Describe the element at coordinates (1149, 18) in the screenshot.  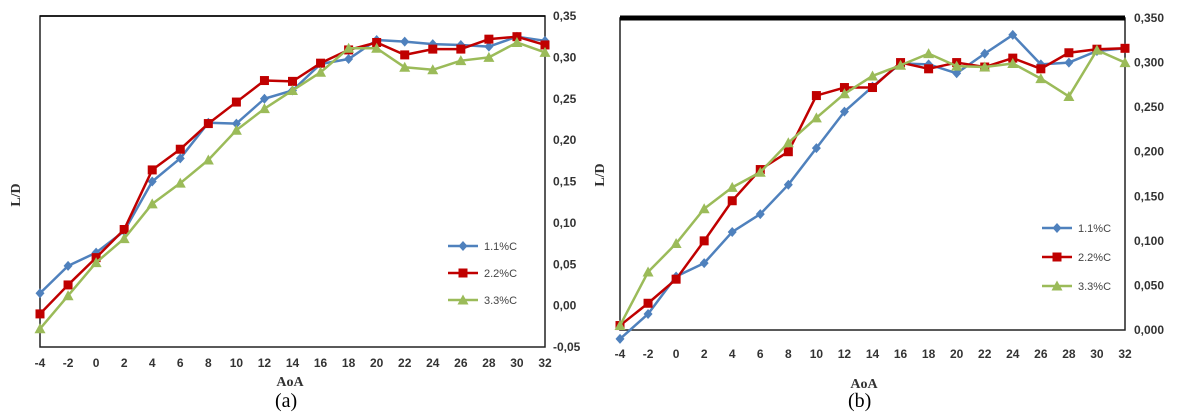
I see `y-tick-label: 0,350` at that location.